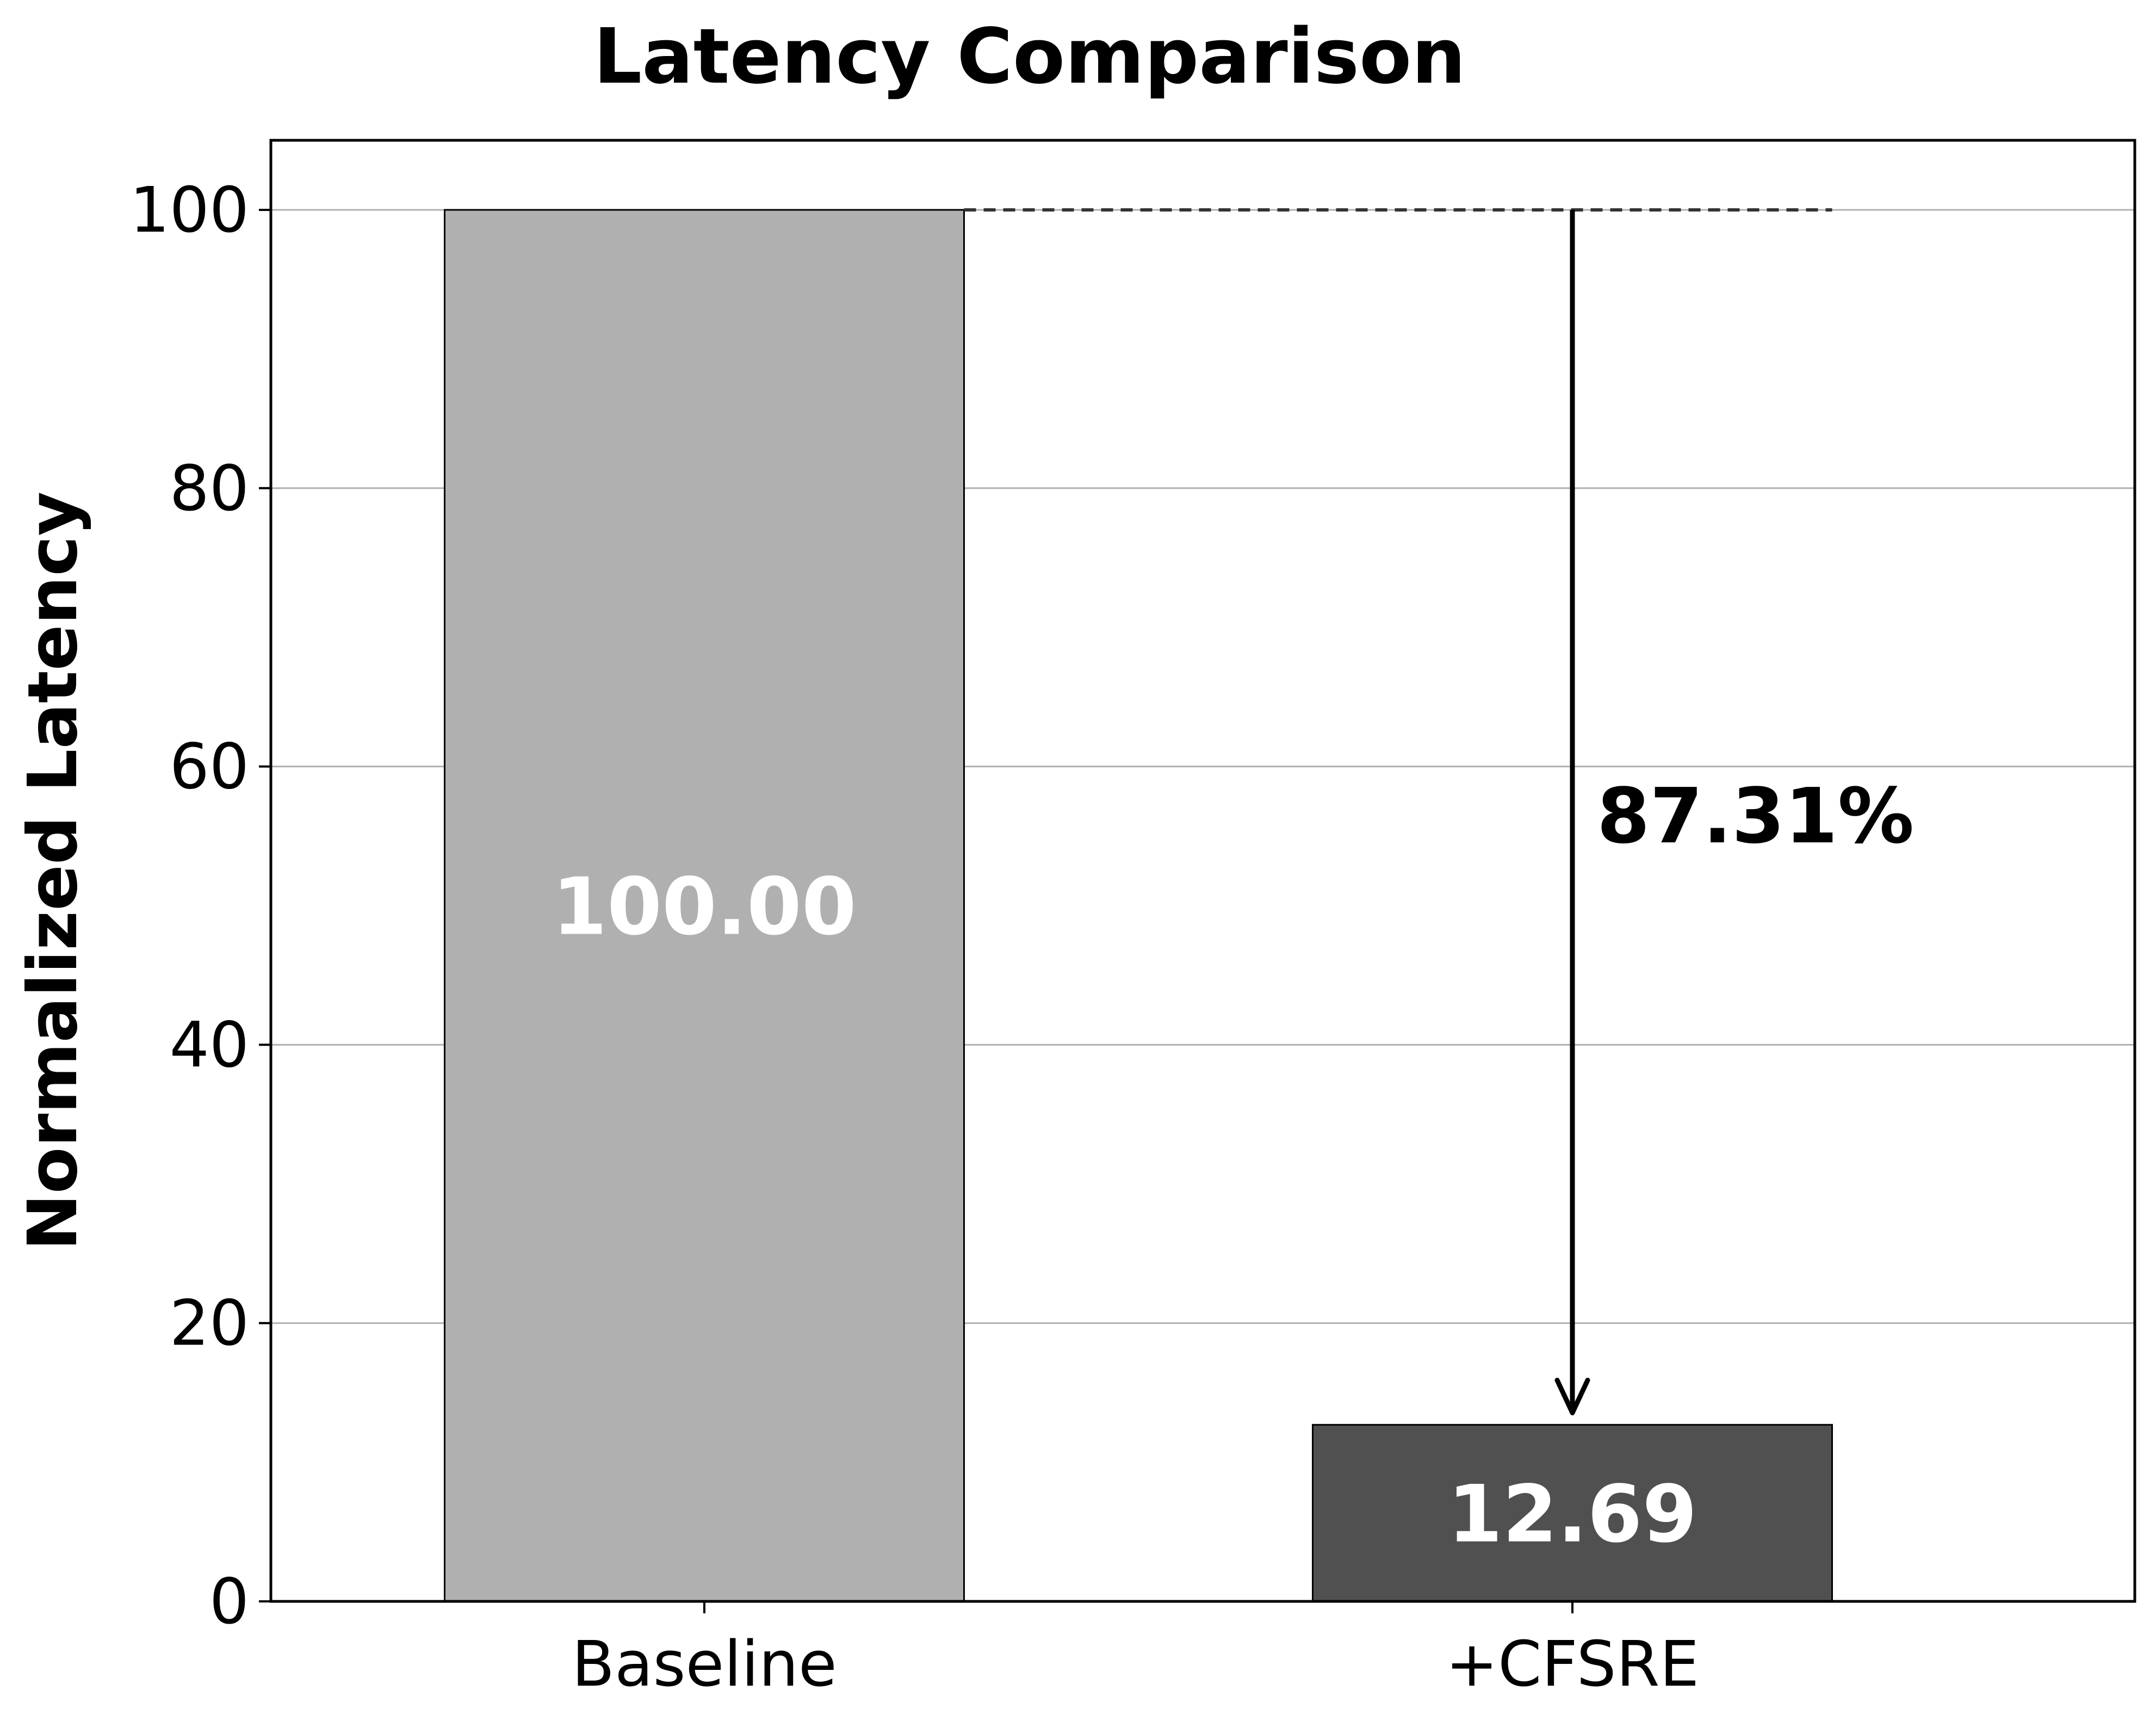  What do you see at coordinates (229, 1601) in the screenshot?
I see `y-tick-label: 0` at bounding box center [229, 1601].